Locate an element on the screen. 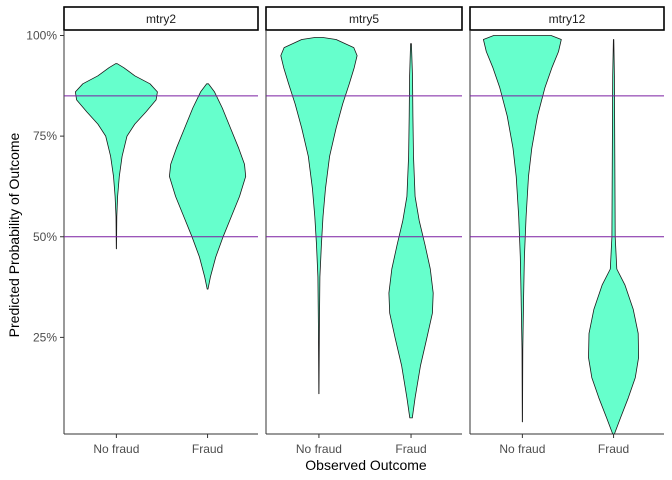  facet-strip-label: mtry12 is located at coordinates (567, 19).